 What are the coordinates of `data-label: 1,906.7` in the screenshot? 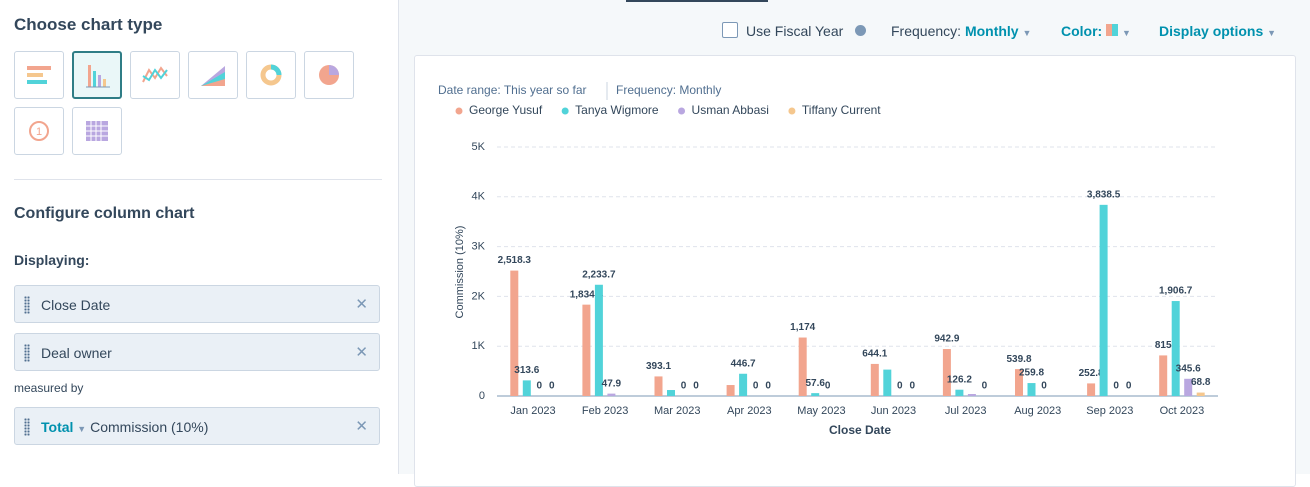 It's located at (1176, 291).